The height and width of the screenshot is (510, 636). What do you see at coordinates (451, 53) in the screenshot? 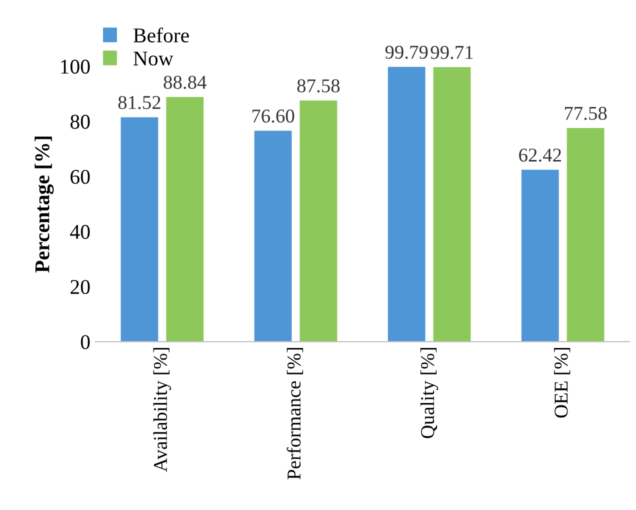
I see `data-label: 99.71` at bounding box center [451, 53].